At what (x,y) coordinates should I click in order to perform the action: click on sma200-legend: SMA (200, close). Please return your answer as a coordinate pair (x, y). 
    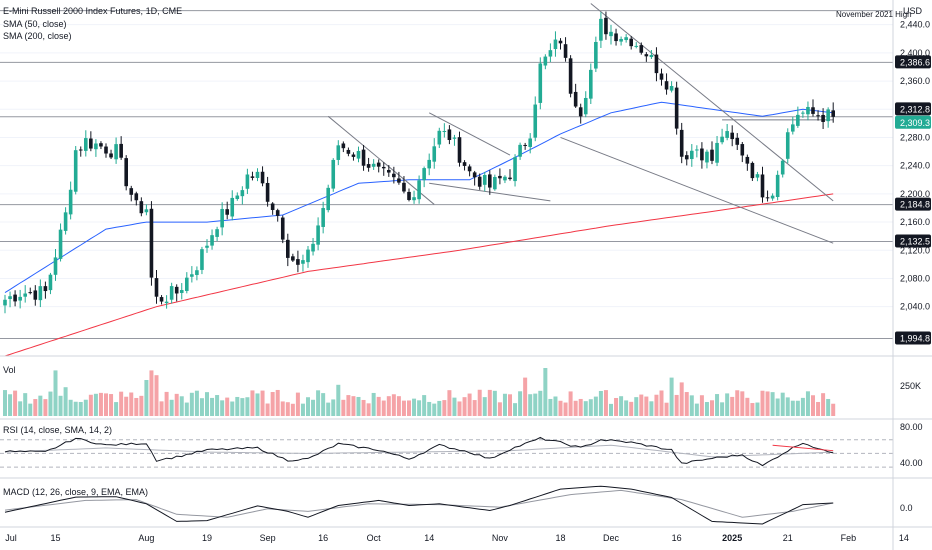
    Looking at the image, I should click on (37, 36).